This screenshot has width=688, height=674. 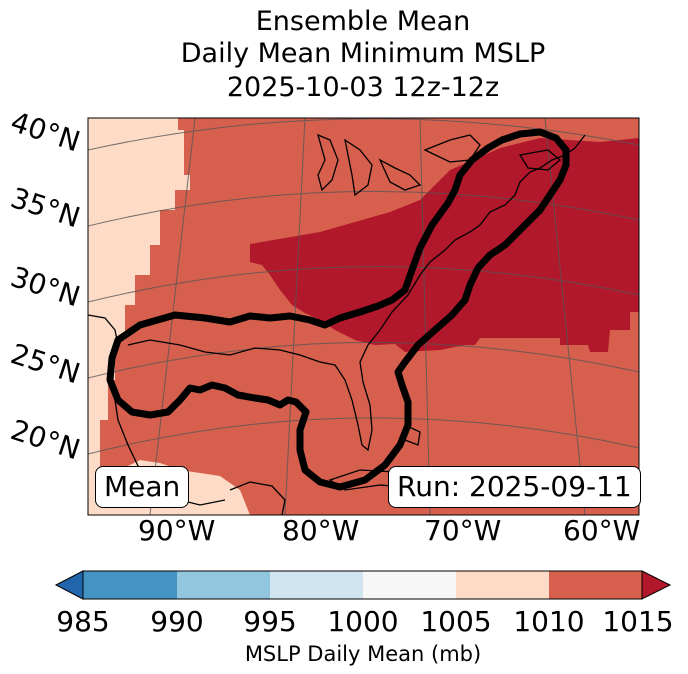 I want to click on colorbar, so click(x=363, y=585).